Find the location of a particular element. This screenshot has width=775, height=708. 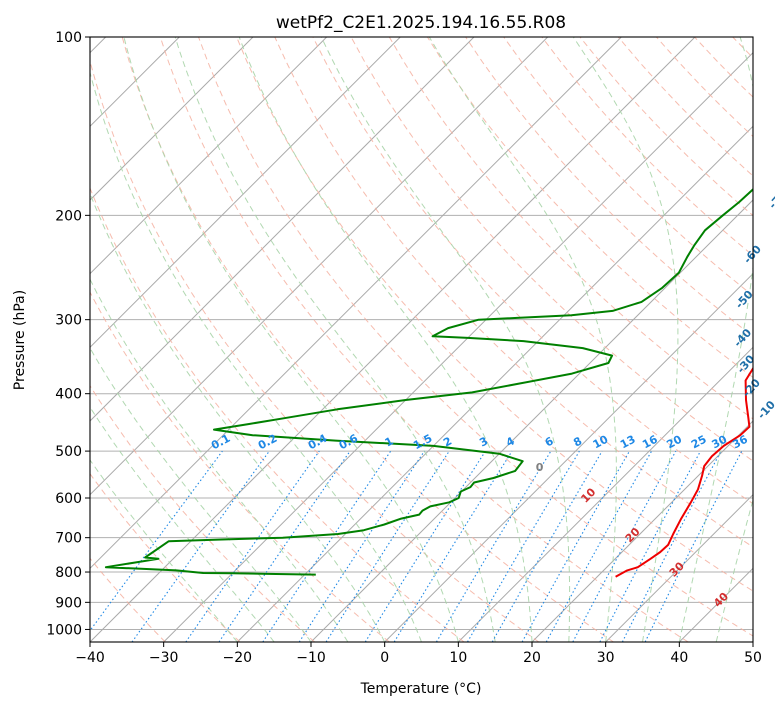

mixing-ratio-label: 3 is located at coordinates (483, 441).